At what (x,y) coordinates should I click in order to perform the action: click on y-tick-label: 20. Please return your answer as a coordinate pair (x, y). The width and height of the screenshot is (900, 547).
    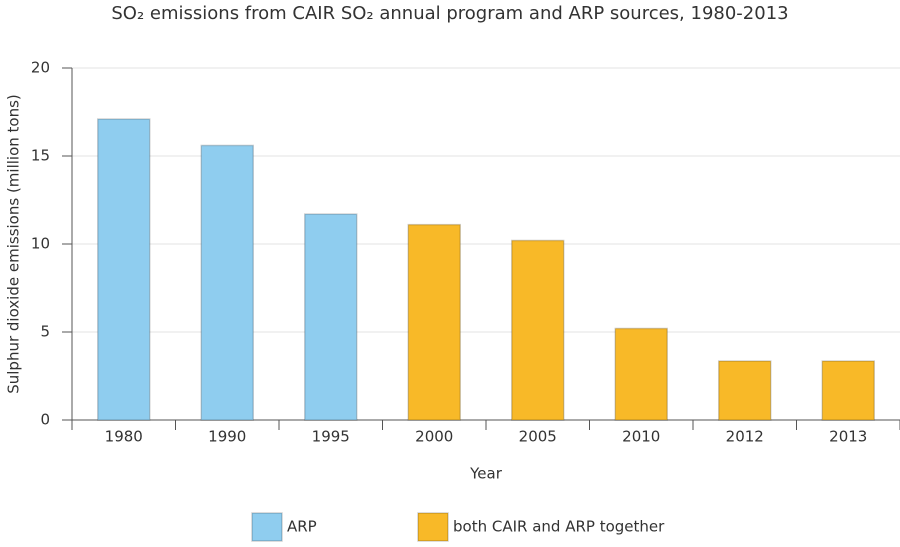
    Looking at the image, I should click on (40, 68).